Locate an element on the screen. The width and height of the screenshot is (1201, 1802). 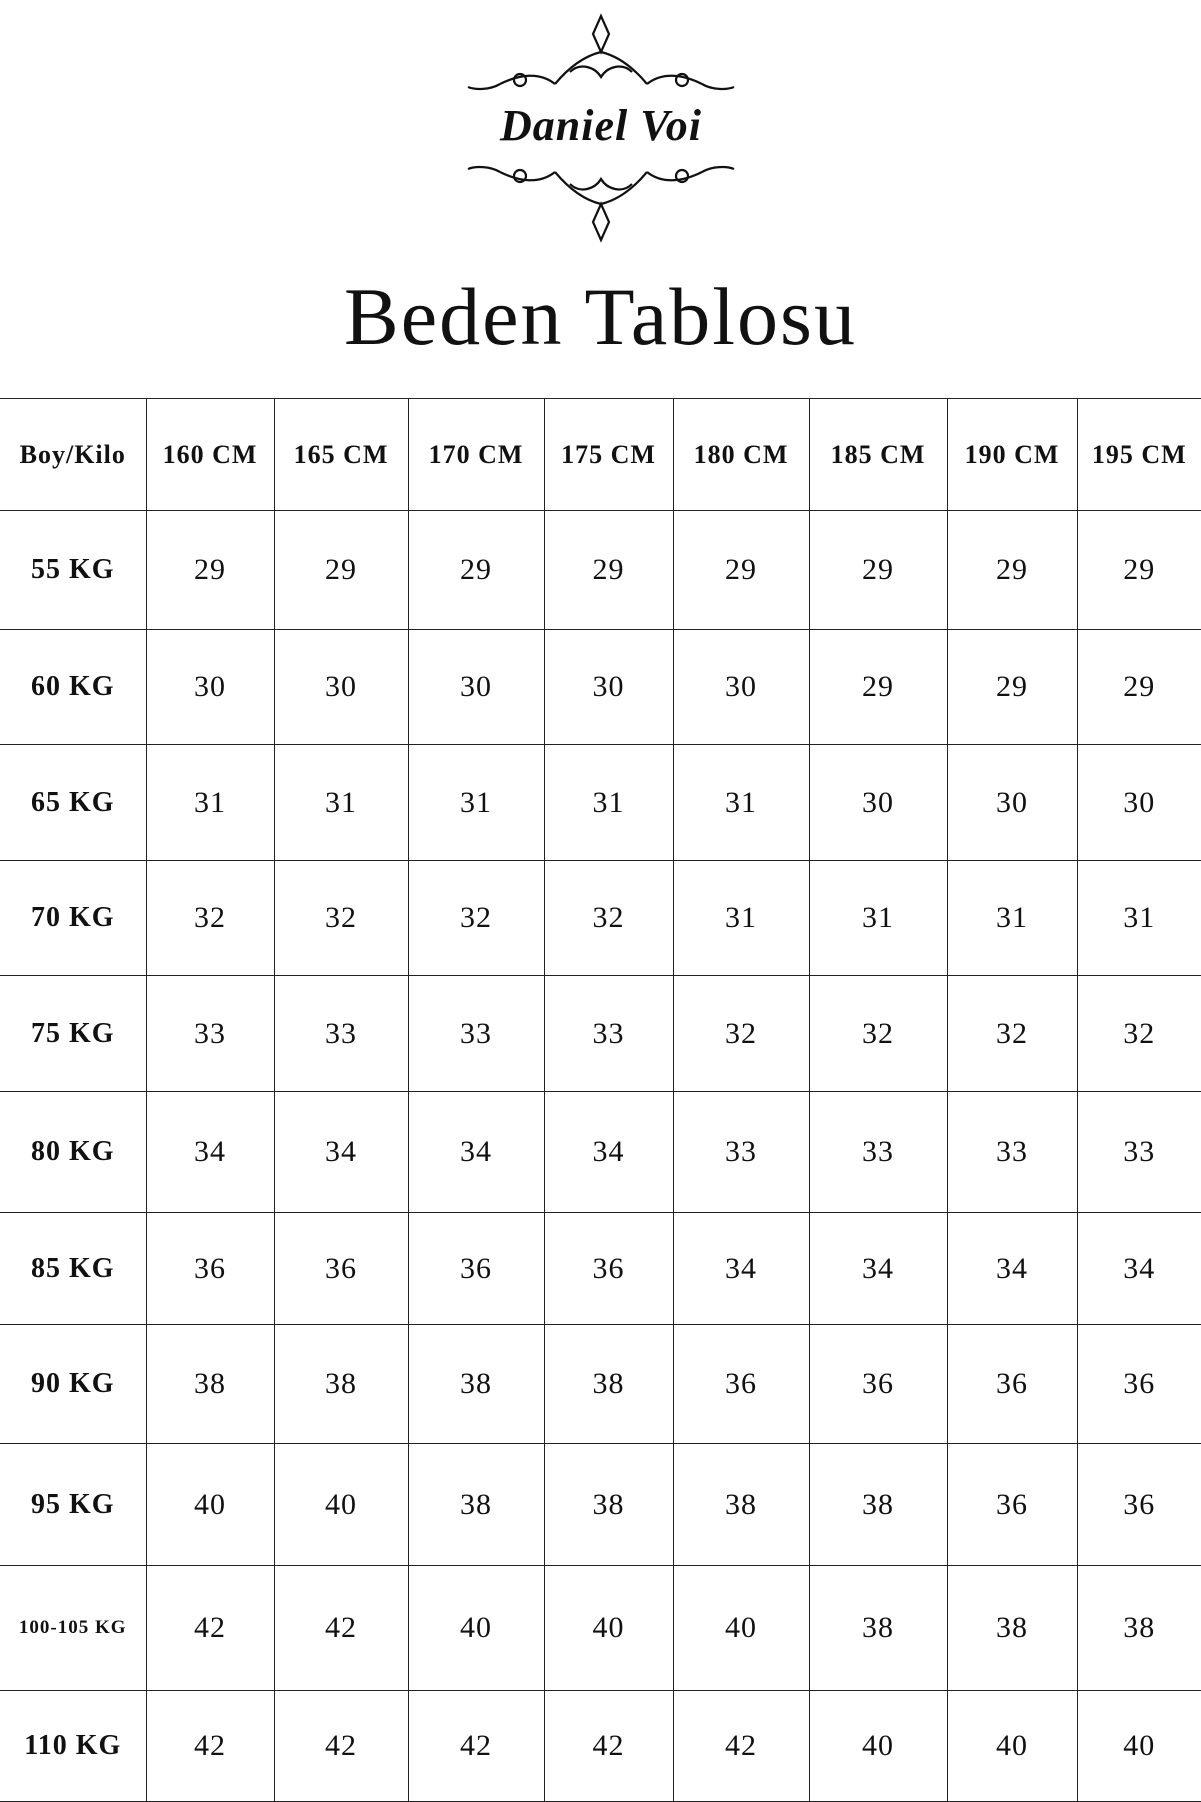
column-header: 190 CM is located at coordinates (1012, 454).